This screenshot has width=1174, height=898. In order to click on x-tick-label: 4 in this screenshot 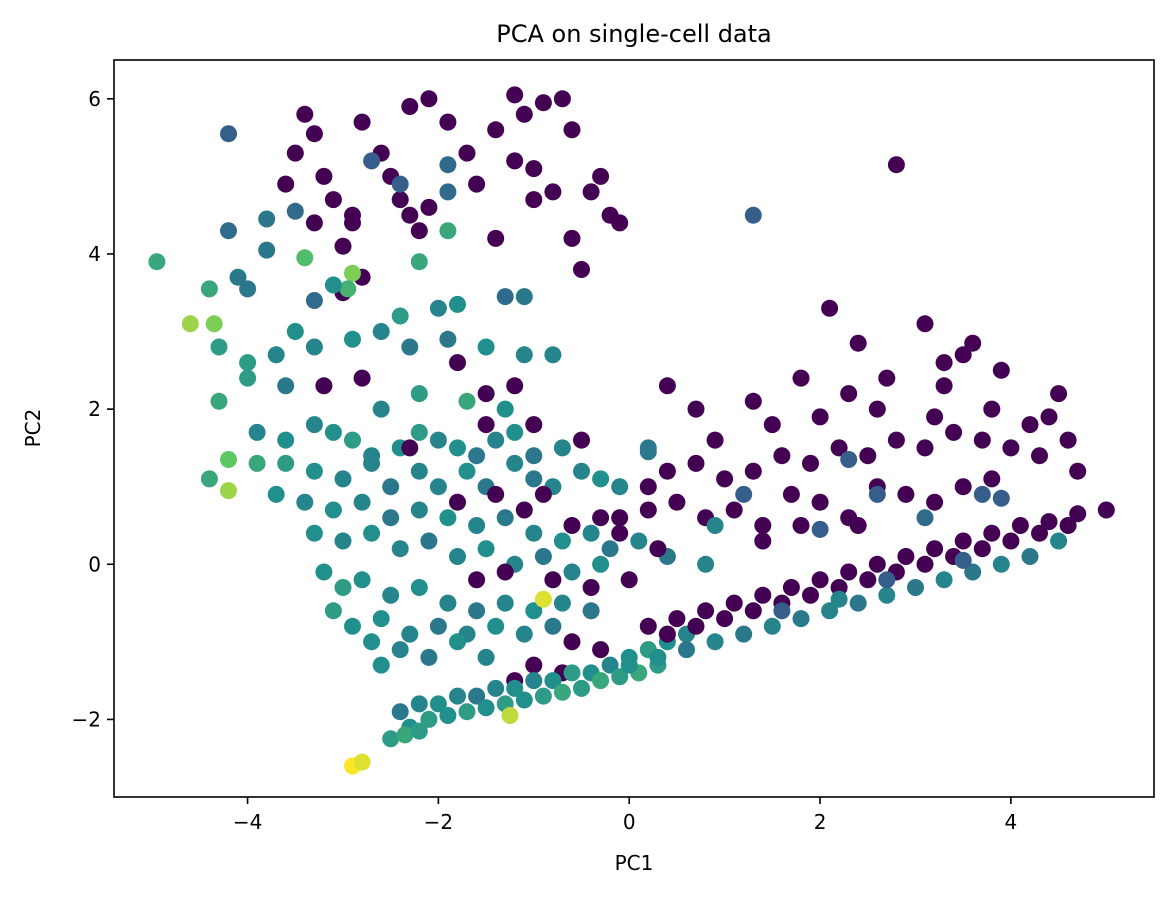, I will do `click(1011, 822)`.